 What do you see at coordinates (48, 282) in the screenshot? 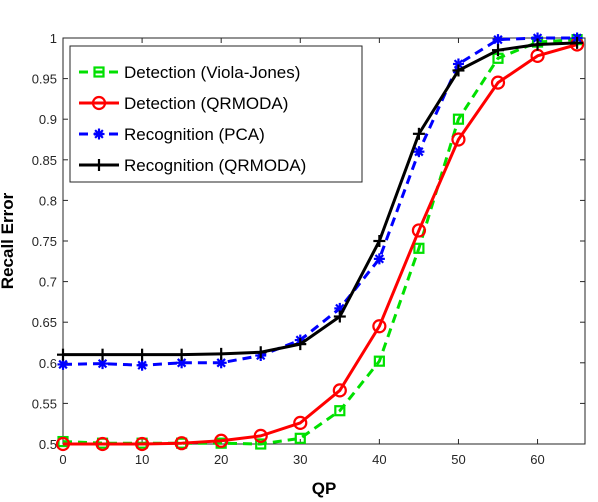
I see `y-tick-label: 0.7` at bounding box center [48, 282].